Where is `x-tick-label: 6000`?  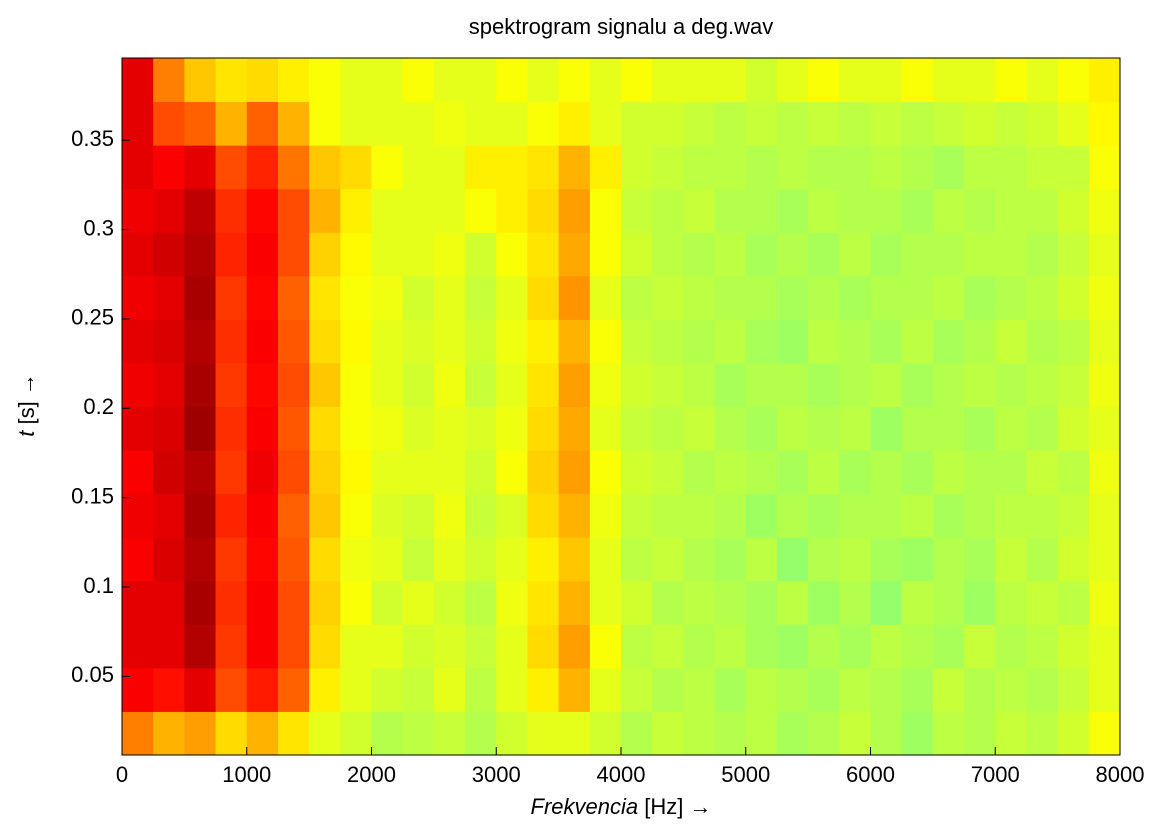
x-tick-label: 6000 is located at coordinates (870, 774).